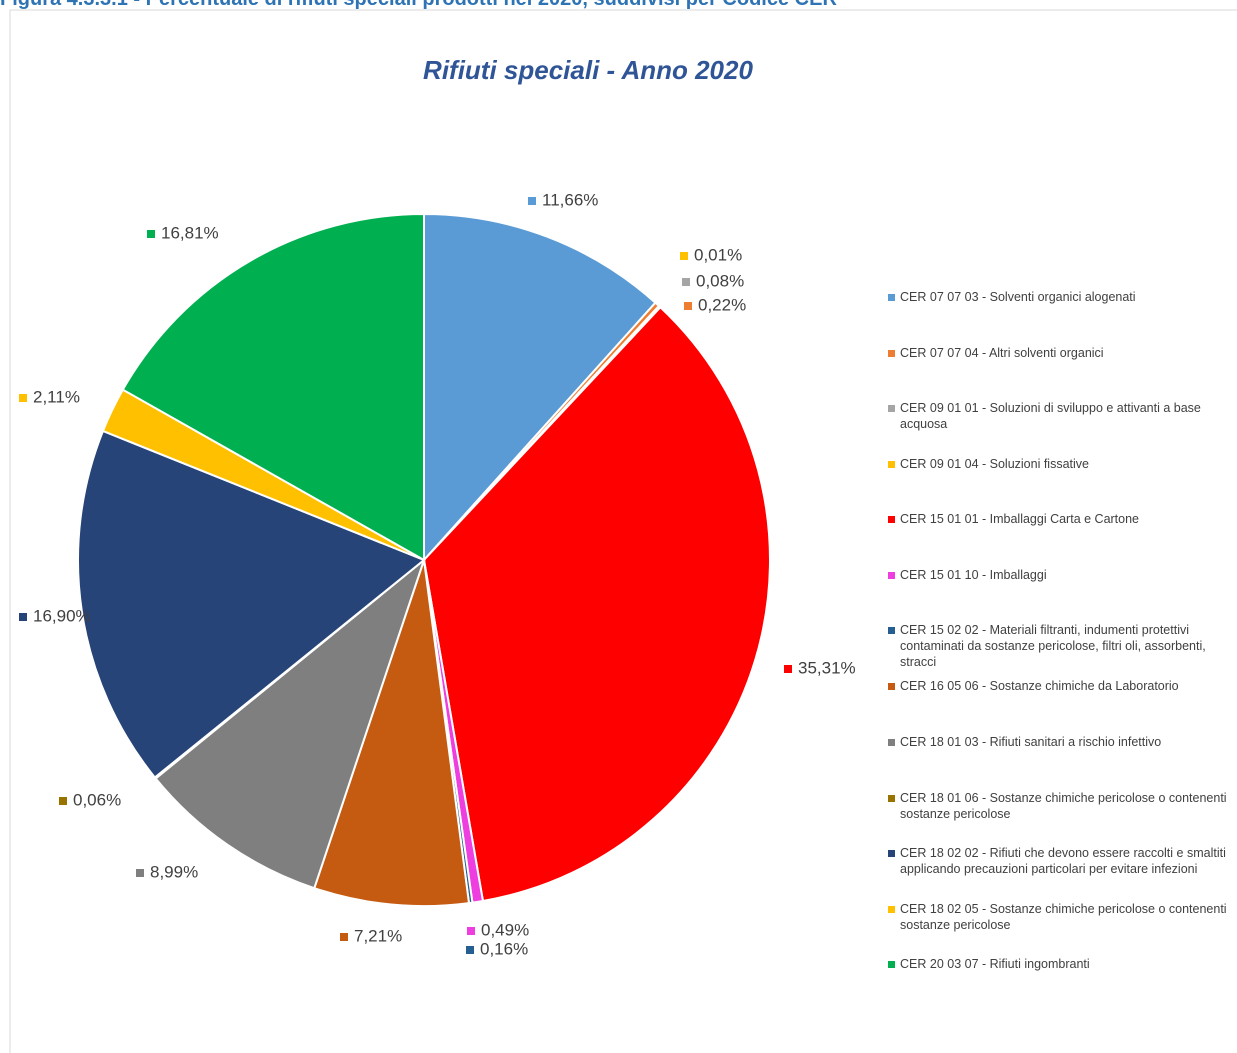  I want to click on chart-title: Rifiuti speciali - Anno 2020, so click(588, 70).